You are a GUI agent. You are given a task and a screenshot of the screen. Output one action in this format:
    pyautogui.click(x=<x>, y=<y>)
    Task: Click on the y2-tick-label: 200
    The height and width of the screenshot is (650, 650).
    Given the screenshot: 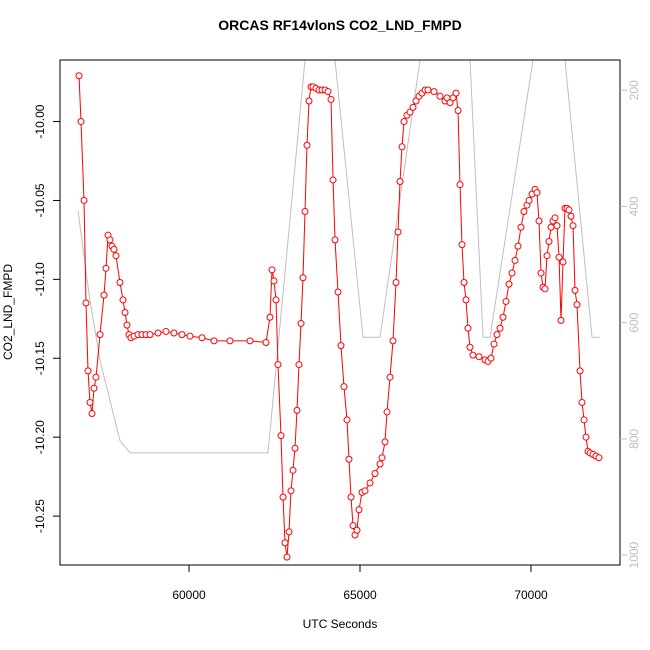 What is the action you would take?
    pyautogui.click(x=634, y=90)
    